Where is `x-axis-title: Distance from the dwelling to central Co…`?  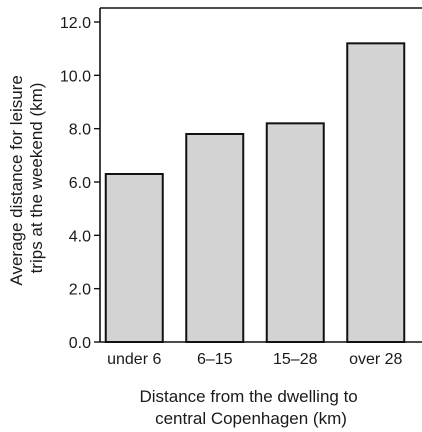 x-axis-title: Distance from the dwelling to central Co… is located at coordinates (250, 407).